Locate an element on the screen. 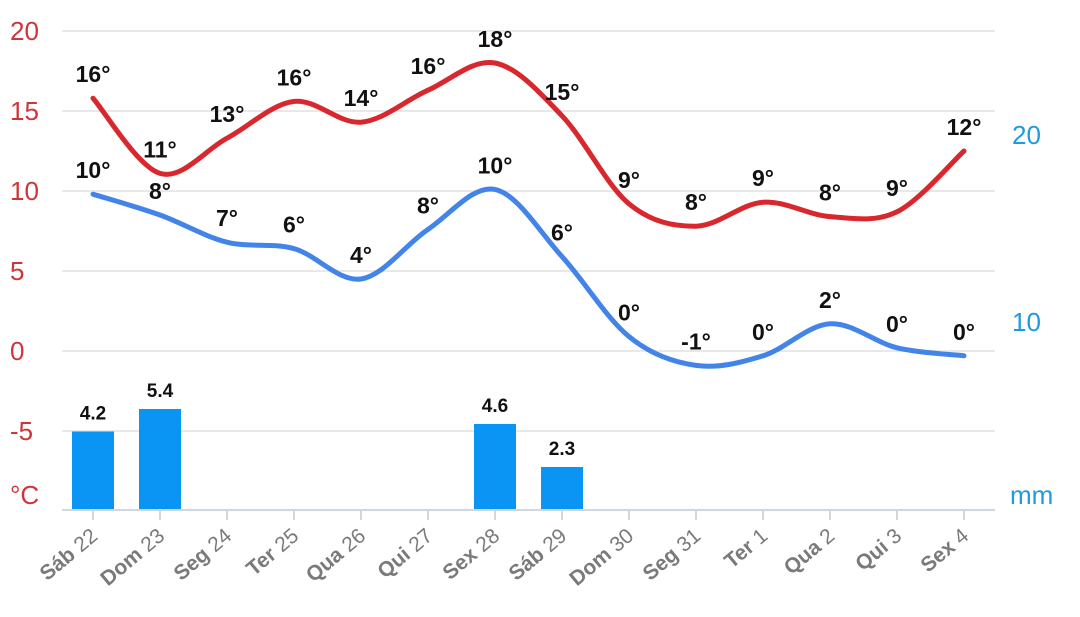 The height and width of the screenshot is (617, 1080). y-left-tick-label: 20 is located at coordinates (24, 31).